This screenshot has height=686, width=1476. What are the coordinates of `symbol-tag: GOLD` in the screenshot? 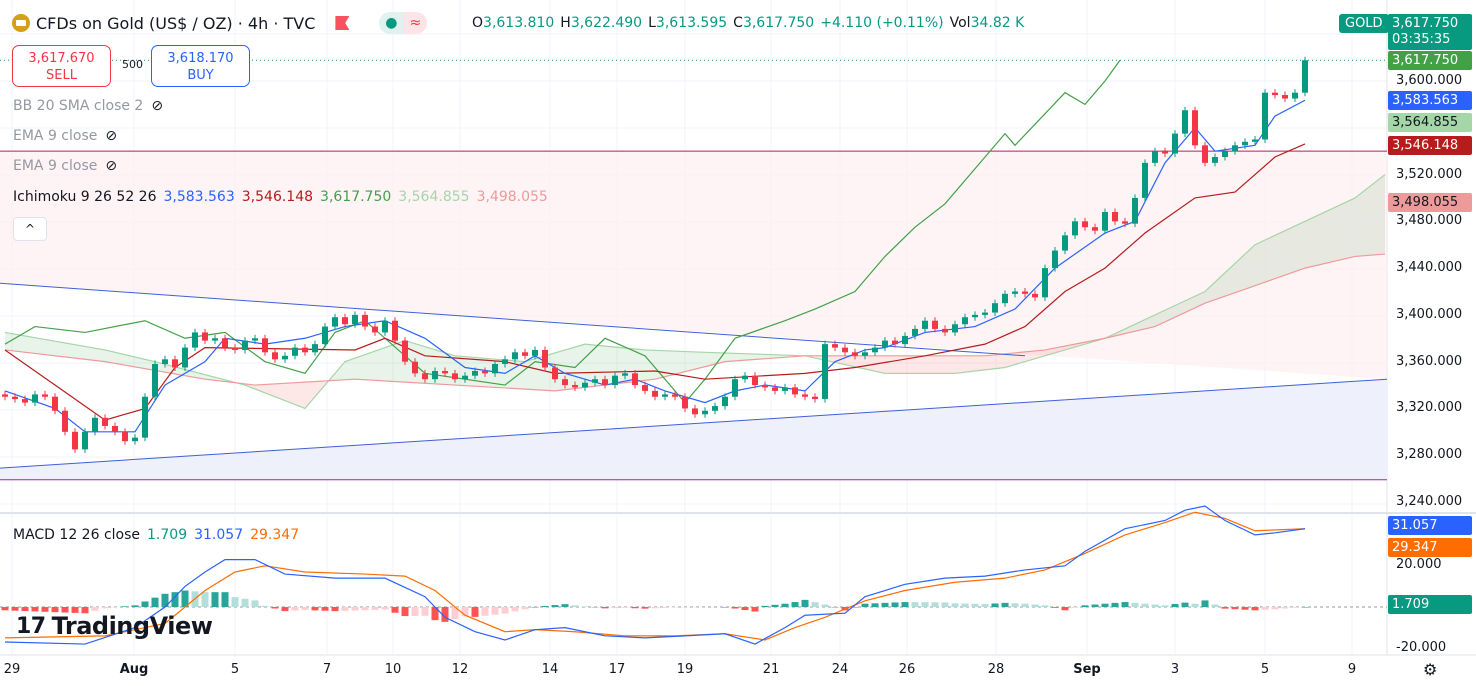 It's located at (1364, 23).